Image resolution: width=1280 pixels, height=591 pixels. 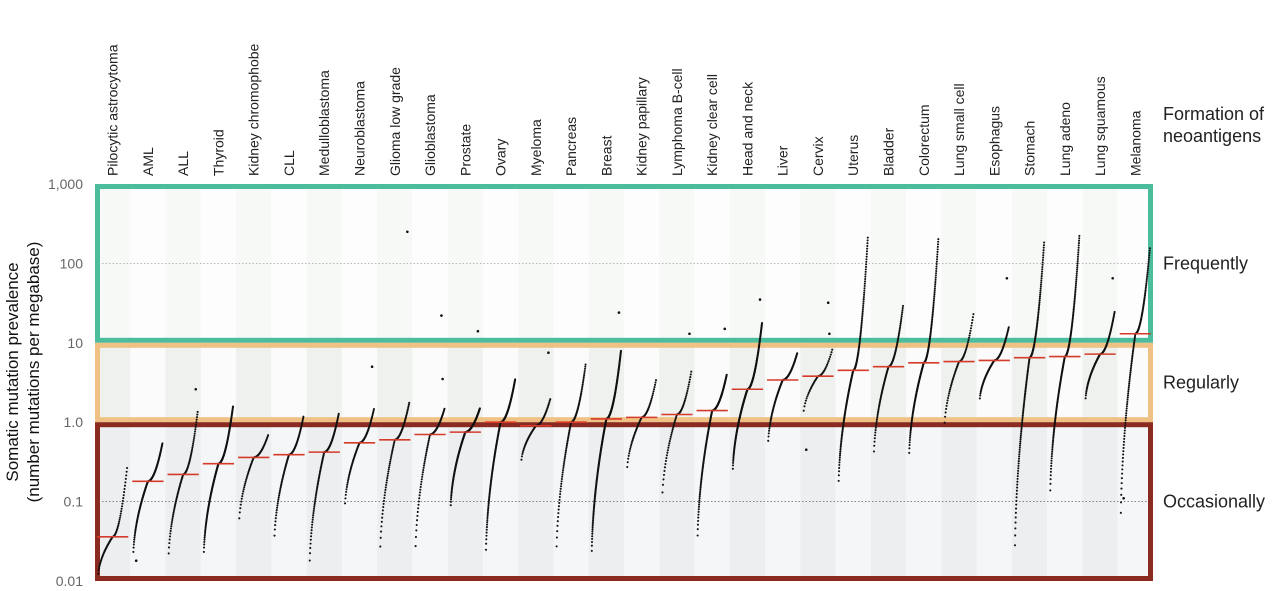 What do you see at coordinates (677, 122) in the screenshot?
I see `category-label-lymphoma-b-cell: Lymphoma B-cell` at bounding box center [677, 122].